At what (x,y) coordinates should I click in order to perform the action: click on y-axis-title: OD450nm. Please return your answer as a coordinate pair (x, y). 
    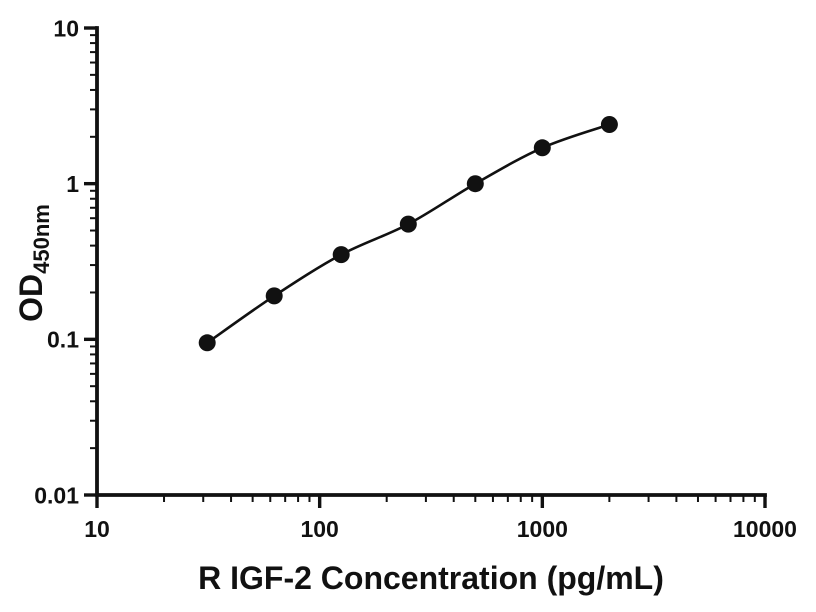
    Looking at the image, I should click on (33, 263).